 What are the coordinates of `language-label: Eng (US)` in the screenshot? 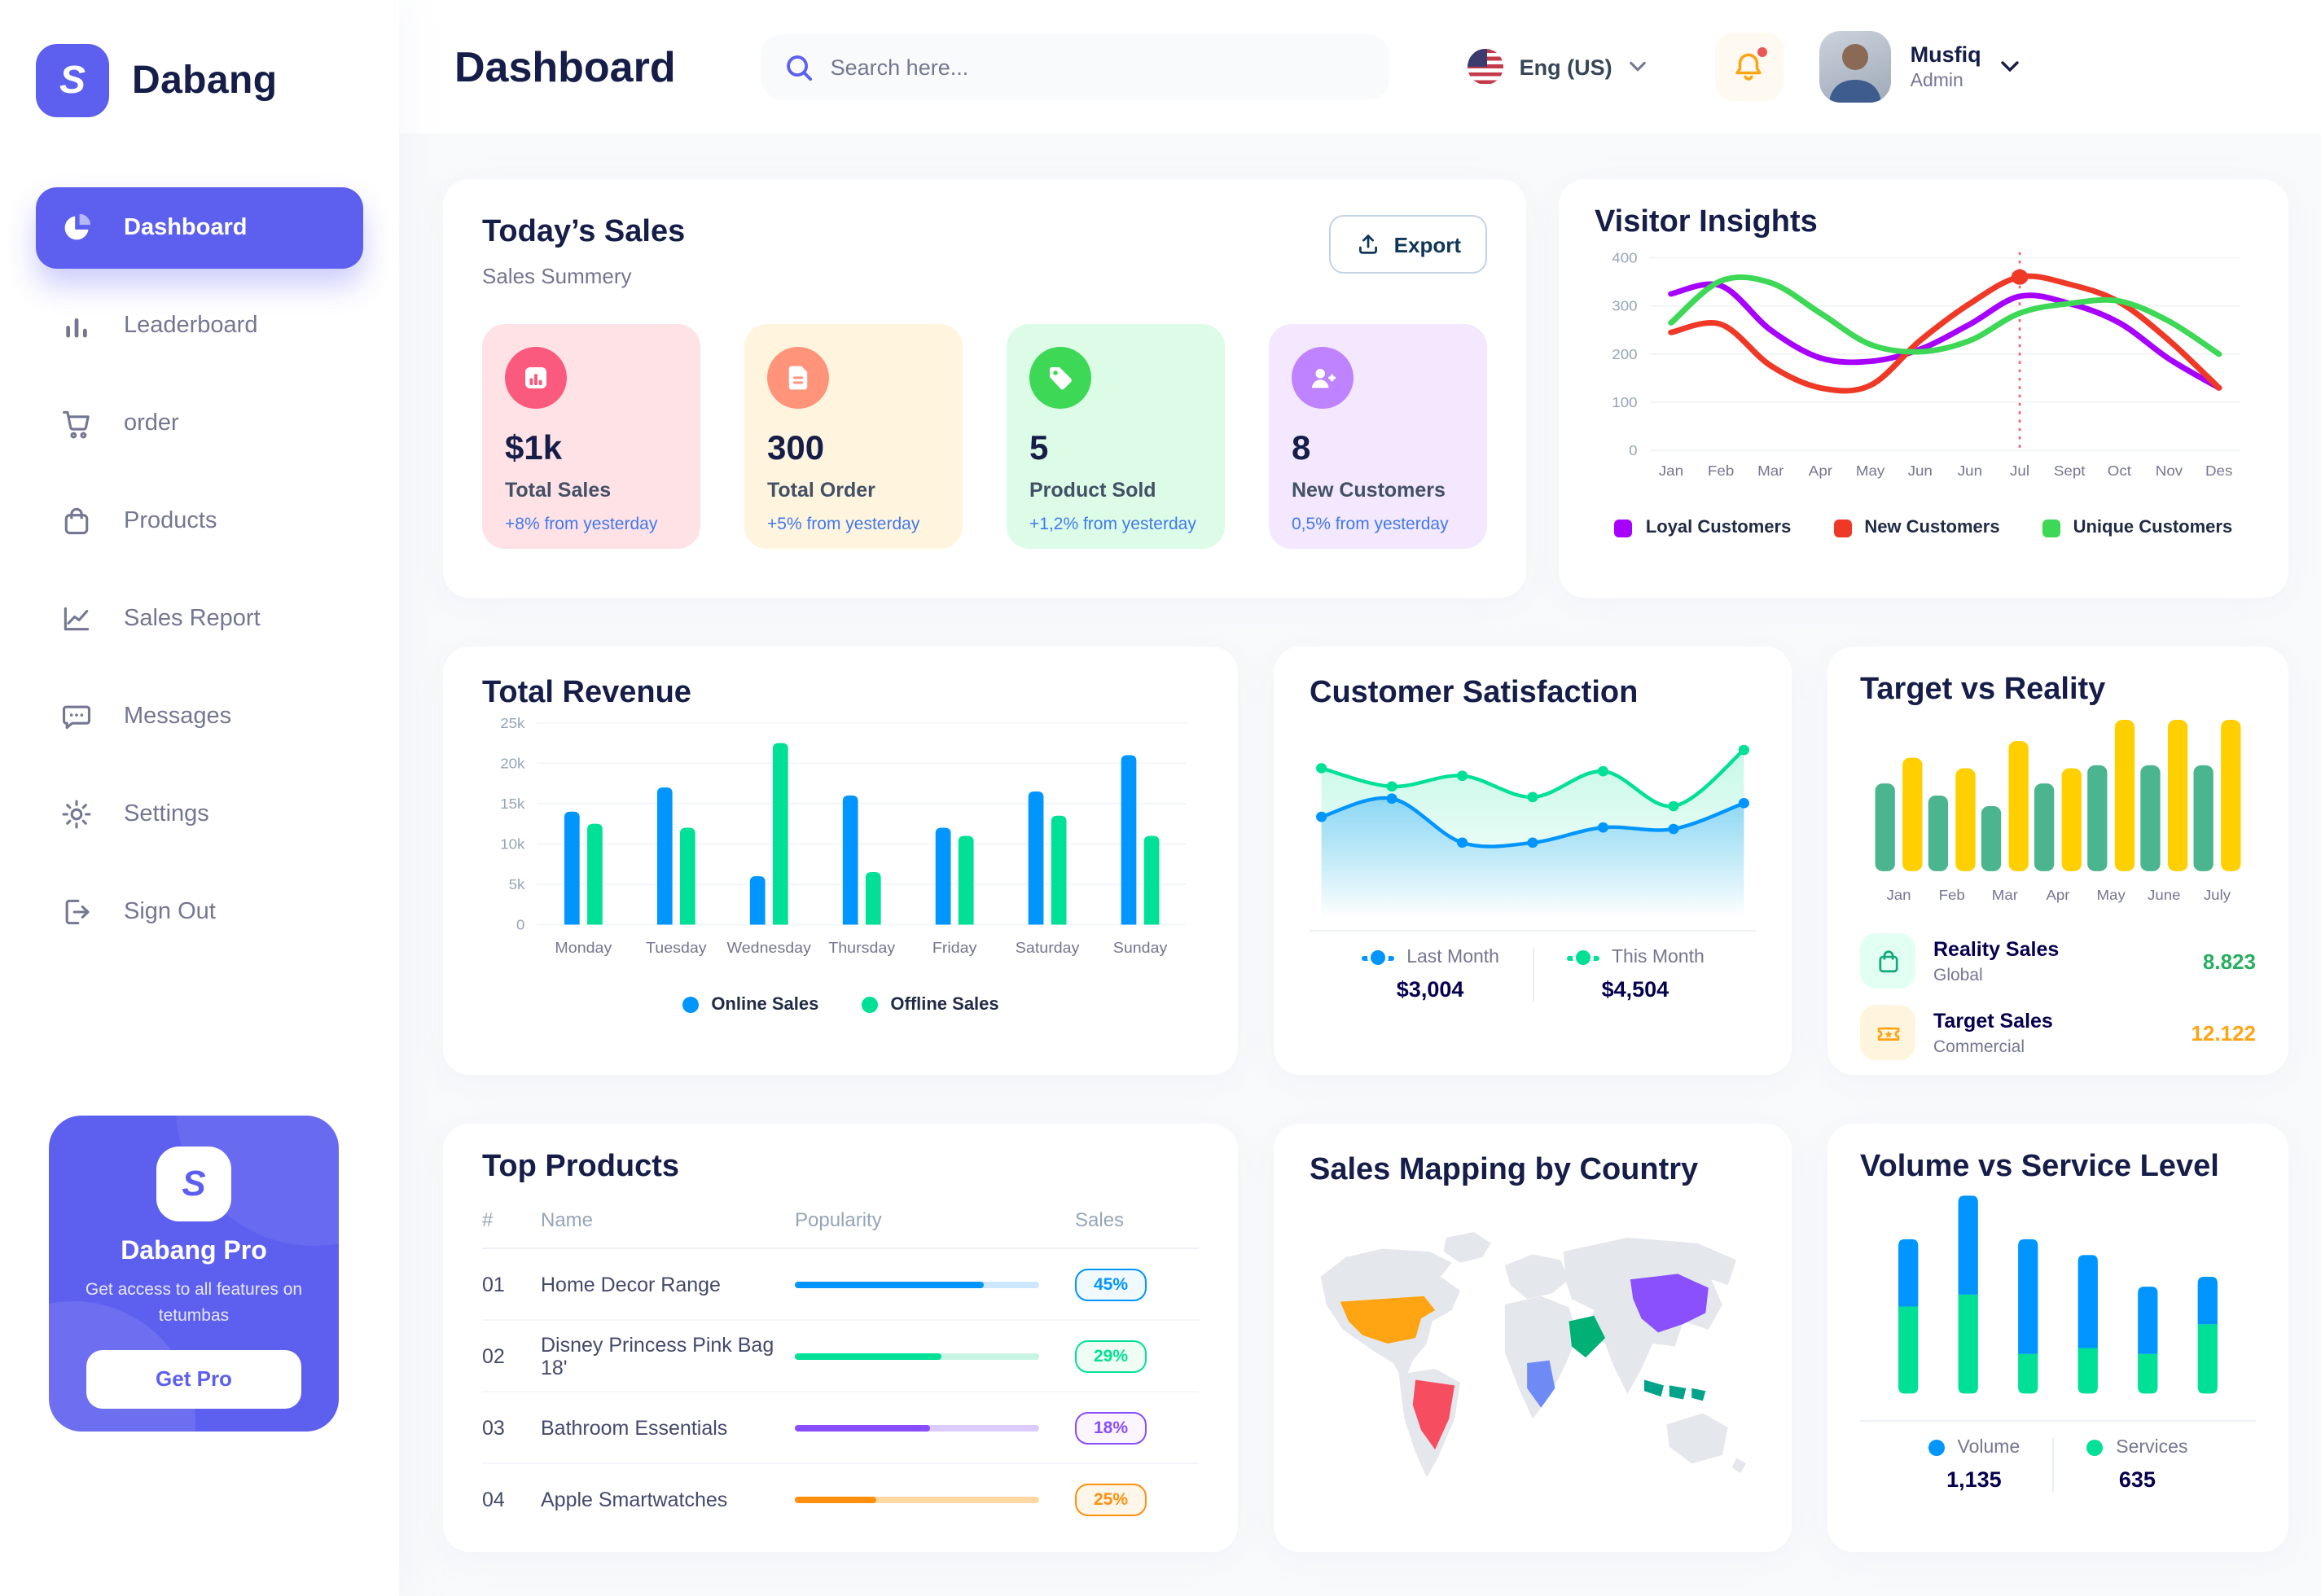 It's located at (1565, 67).